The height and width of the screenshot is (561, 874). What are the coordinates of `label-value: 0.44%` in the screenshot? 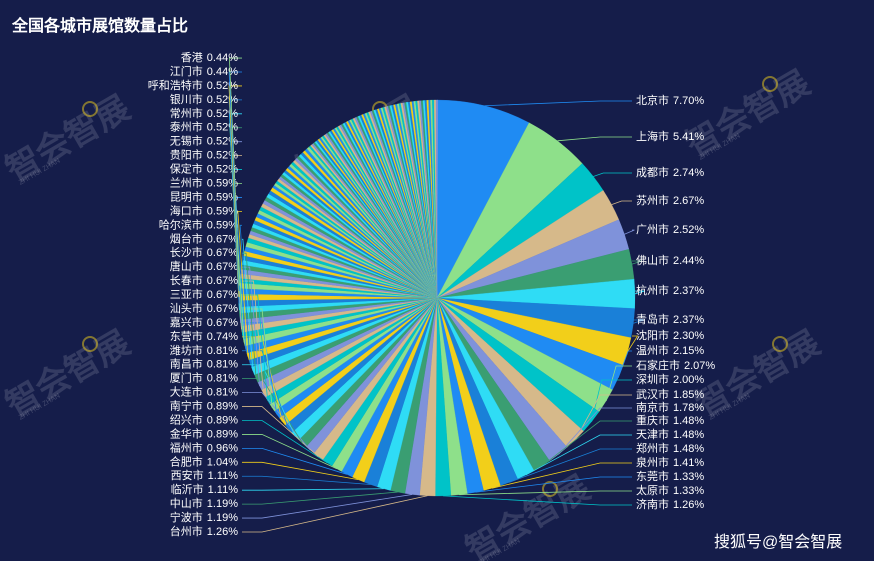 It's located at (222, 72).